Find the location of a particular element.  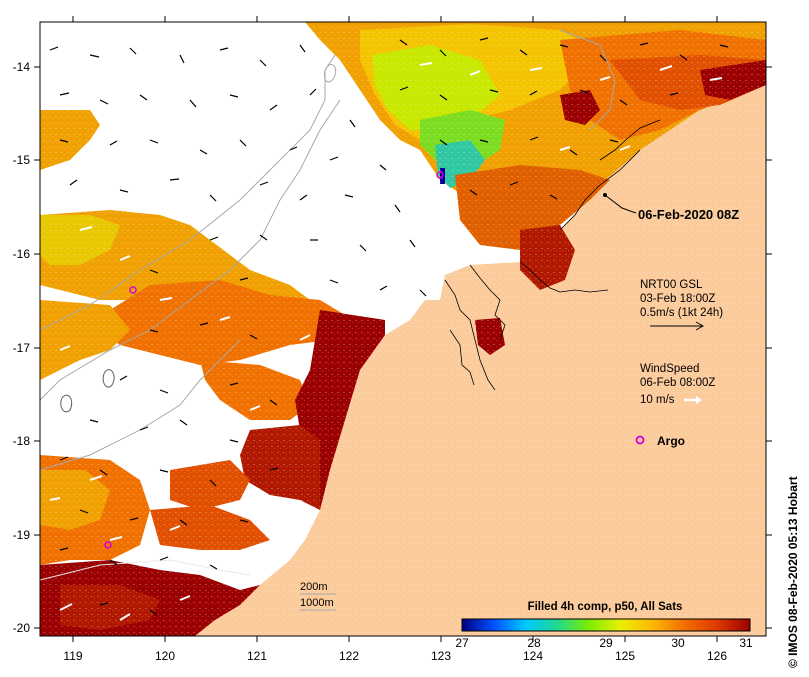

isobath-1000m-label: 1000m is located at coordinates (317, 603).